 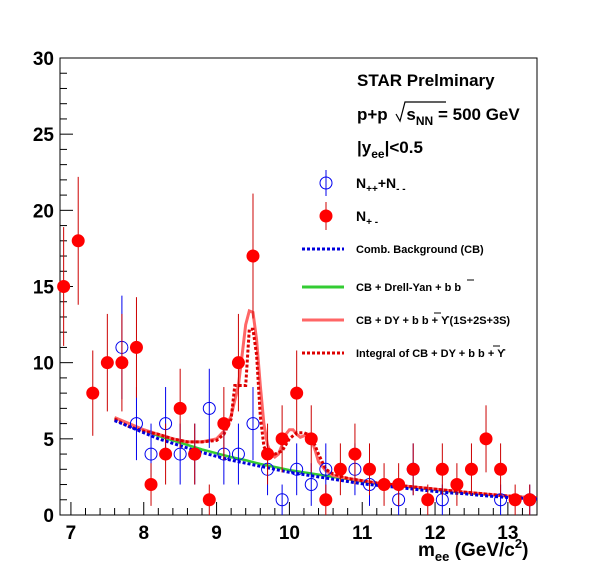 I want to click on x-tick-label: 10, so click(x=289, y=533).